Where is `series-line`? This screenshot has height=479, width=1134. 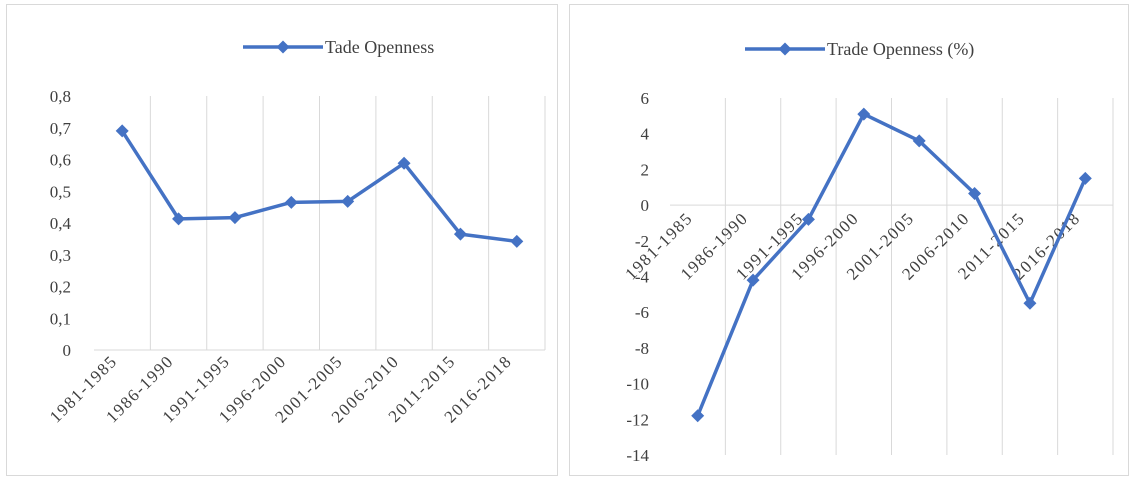
series-line is located at coordinates (319, 186).